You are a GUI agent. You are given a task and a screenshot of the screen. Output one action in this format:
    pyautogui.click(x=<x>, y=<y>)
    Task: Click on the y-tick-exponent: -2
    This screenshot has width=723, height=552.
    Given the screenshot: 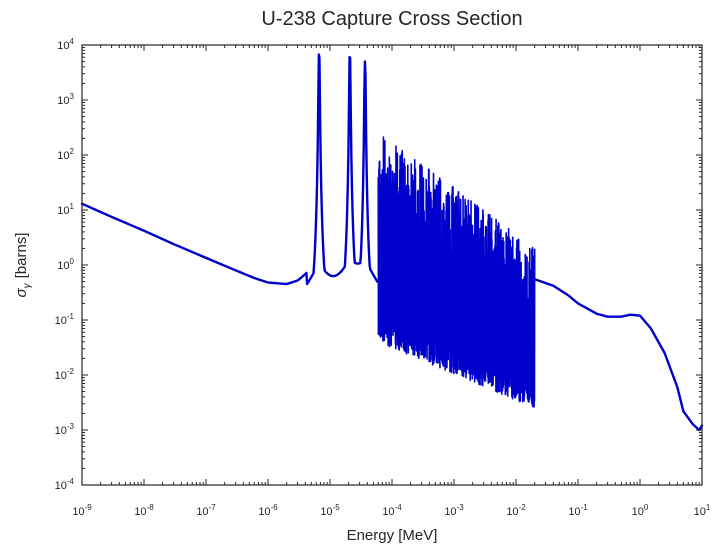 What is the action you would take?
    pyautogui.click(x=71, y=371)
    